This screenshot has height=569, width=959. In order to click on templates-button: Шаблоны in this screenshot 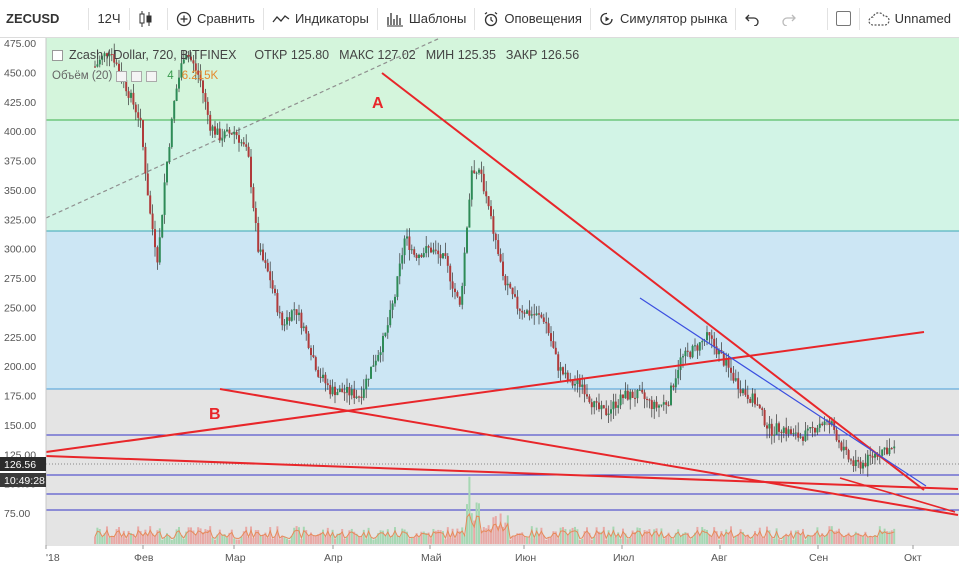, I will do `click(426, 19)`.